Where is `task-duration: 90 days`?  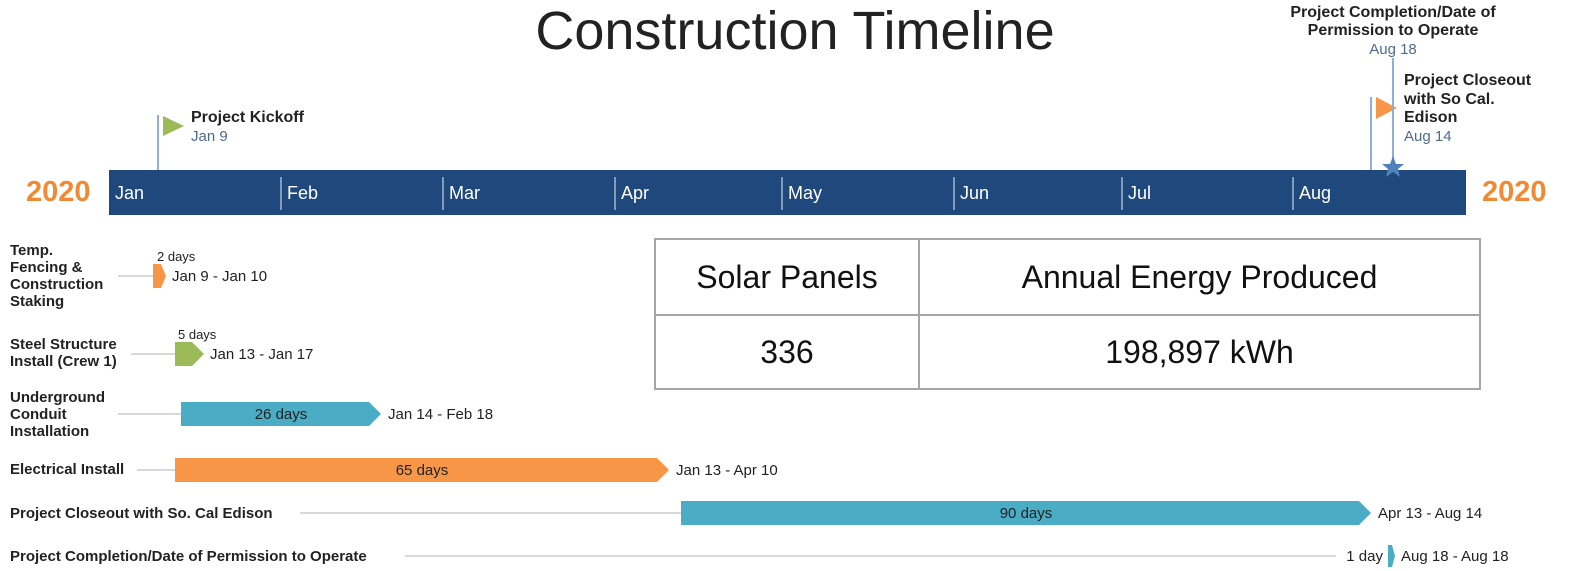 task-duration: 90 days is located at coordinates (1026, 513).